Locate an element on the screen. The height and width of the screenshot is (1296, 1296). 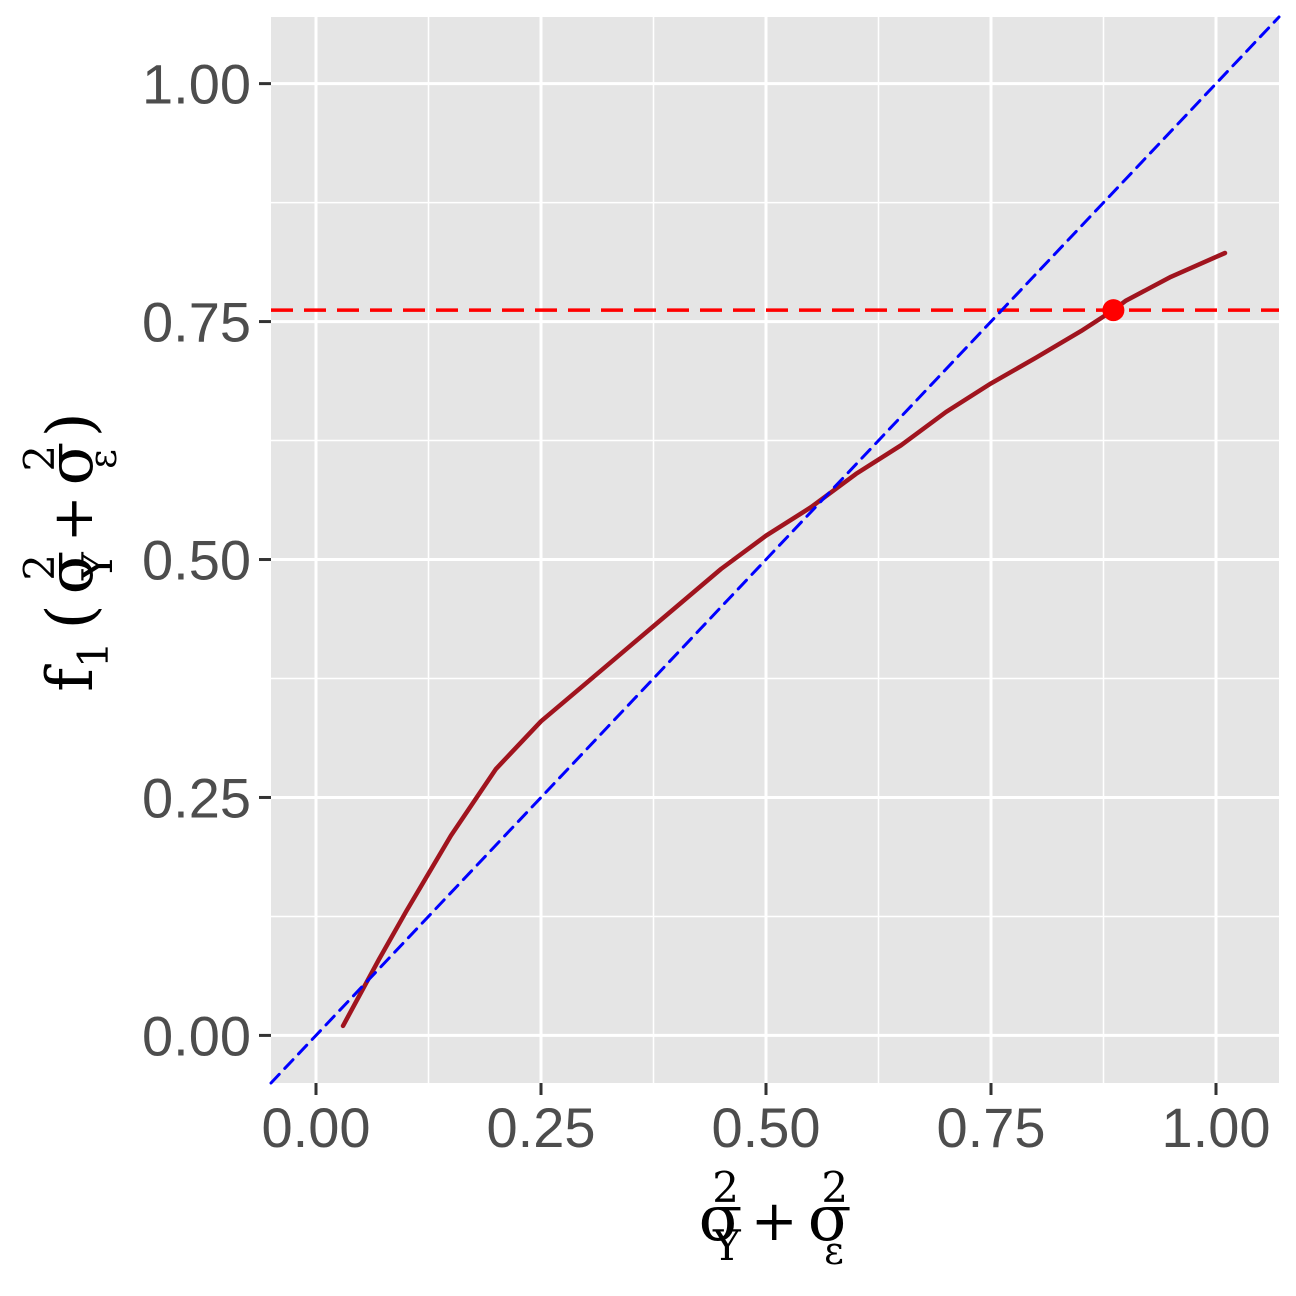
x-axis-title: σ2 Y + σ2 ε is located at coordinates (775, 1218).